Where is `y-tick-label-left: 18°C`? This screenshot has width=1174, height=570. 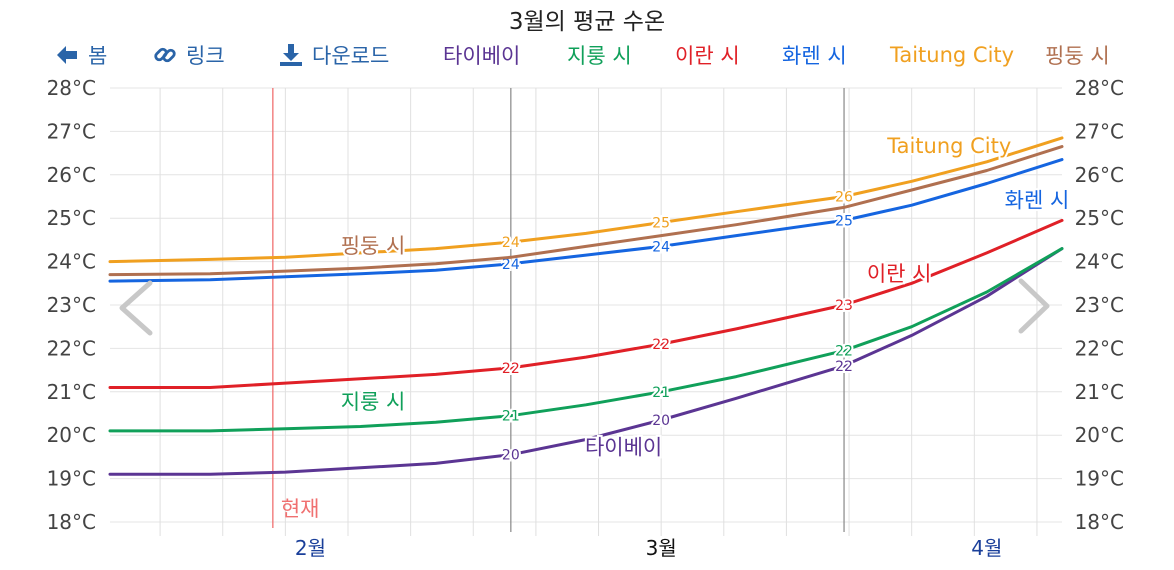 y-tick-label-left: 18°C is located at coordinates (71, 522).